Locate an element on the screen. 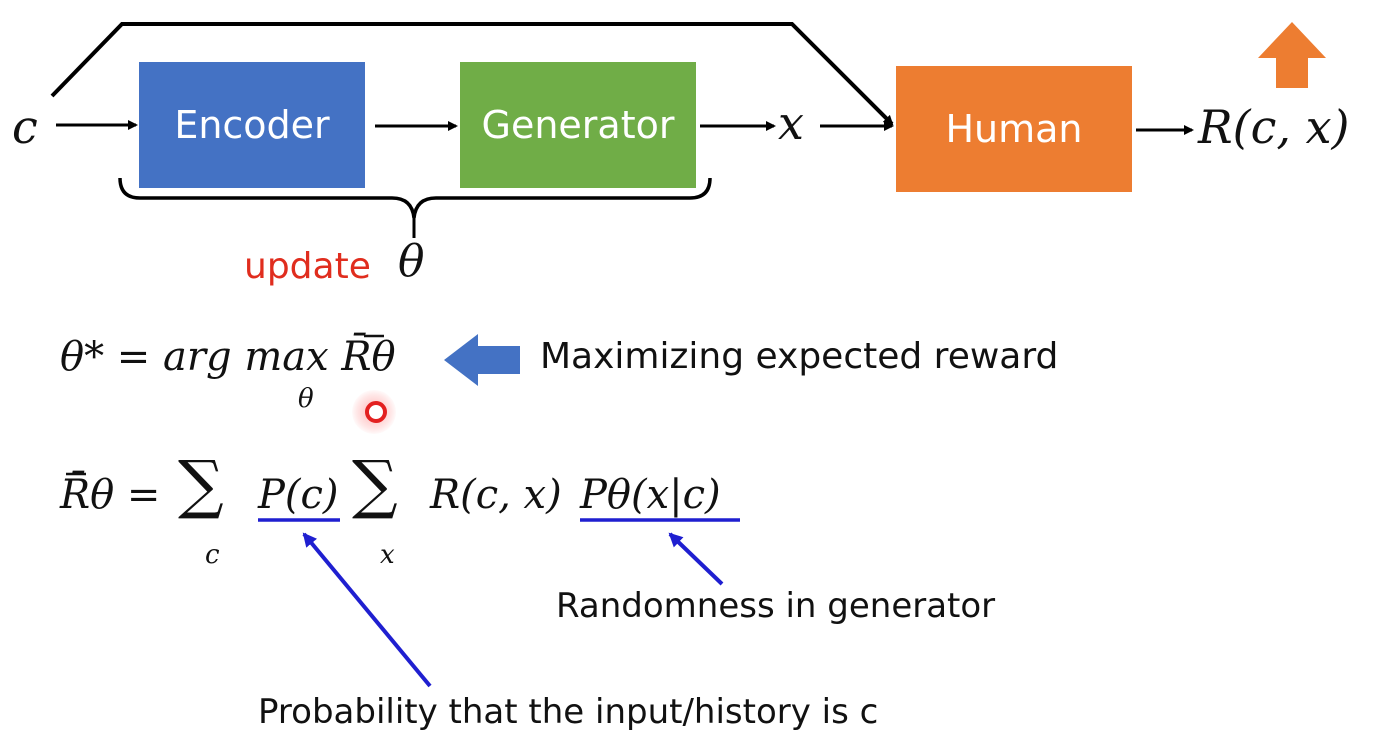 The height and width of the screenshot is (745, 1380). input-probability-note: Probability that the input/history is c is located at coordinates (568, 712).